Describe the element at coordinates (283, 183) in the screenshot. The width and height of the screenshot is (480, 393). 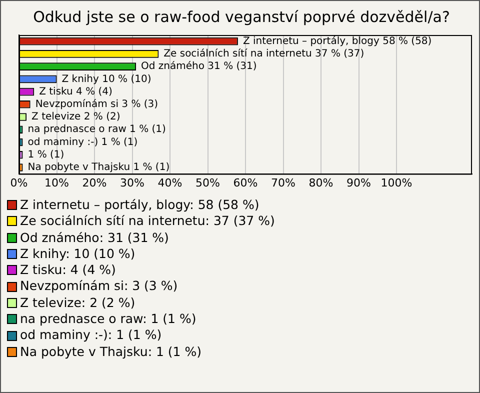
I see `x-tick-label: 70%` at that location.